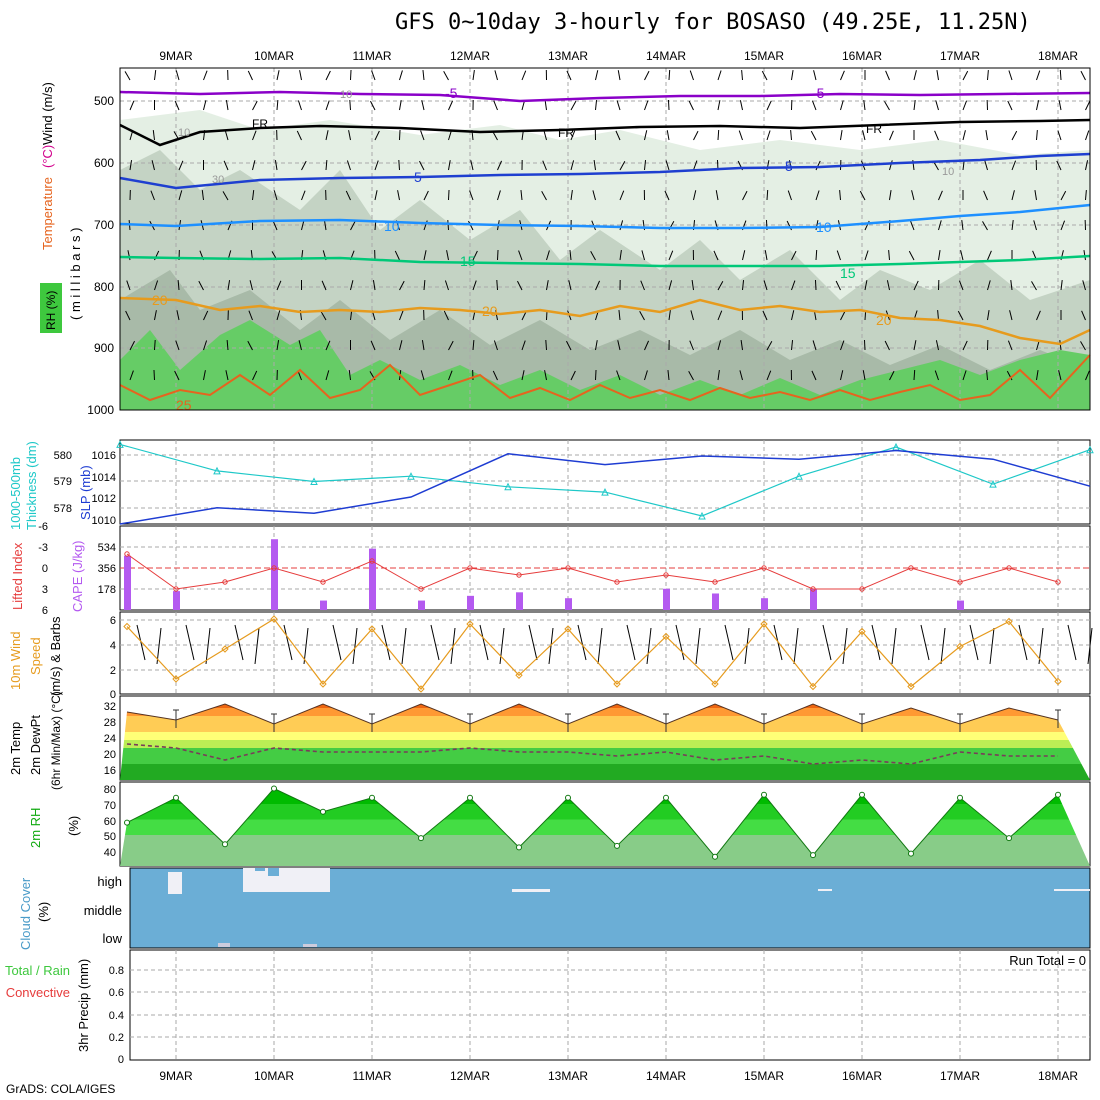  Describe the element at coordinates (110, 806) in the screenshot. I see `rh2m-tick: 70` at that location.